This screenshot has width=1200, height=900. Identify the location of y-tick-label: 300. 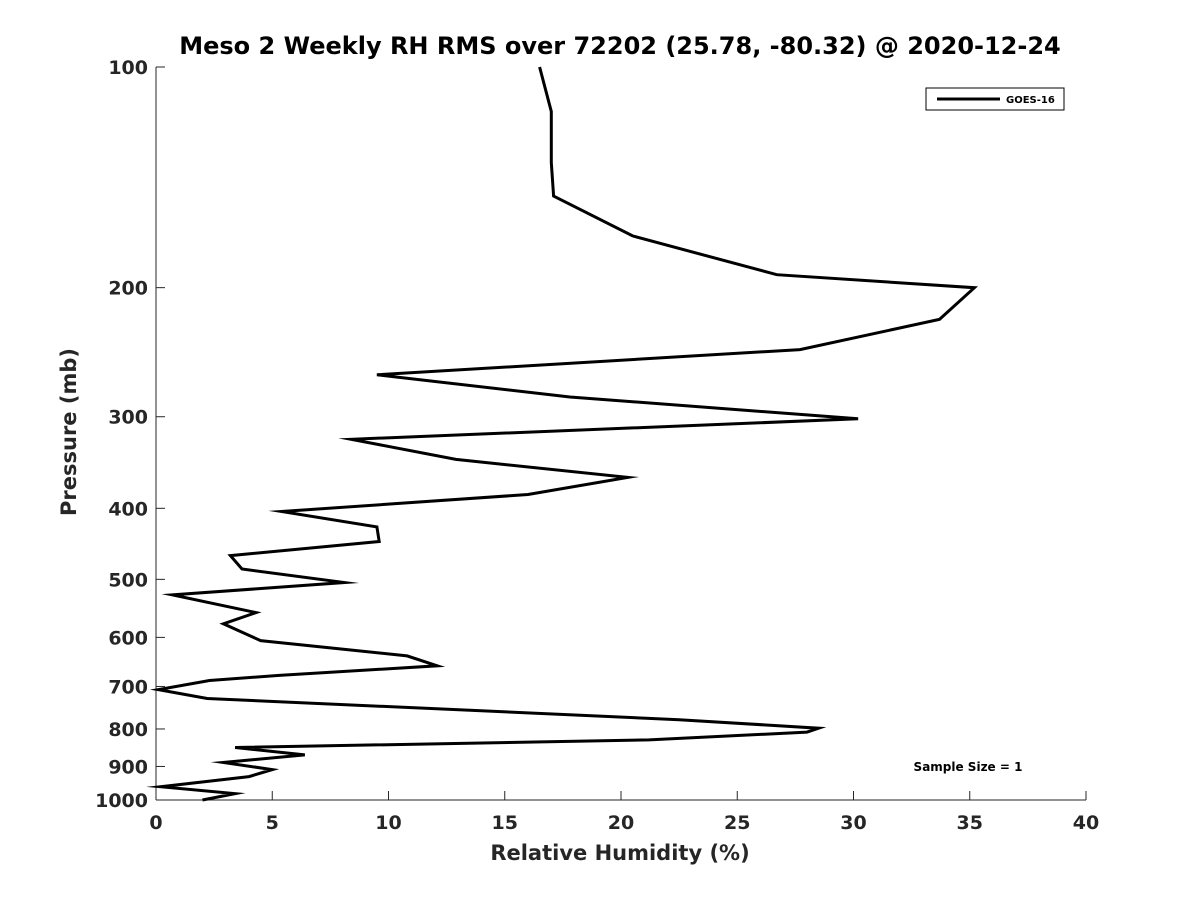
(128, 418).